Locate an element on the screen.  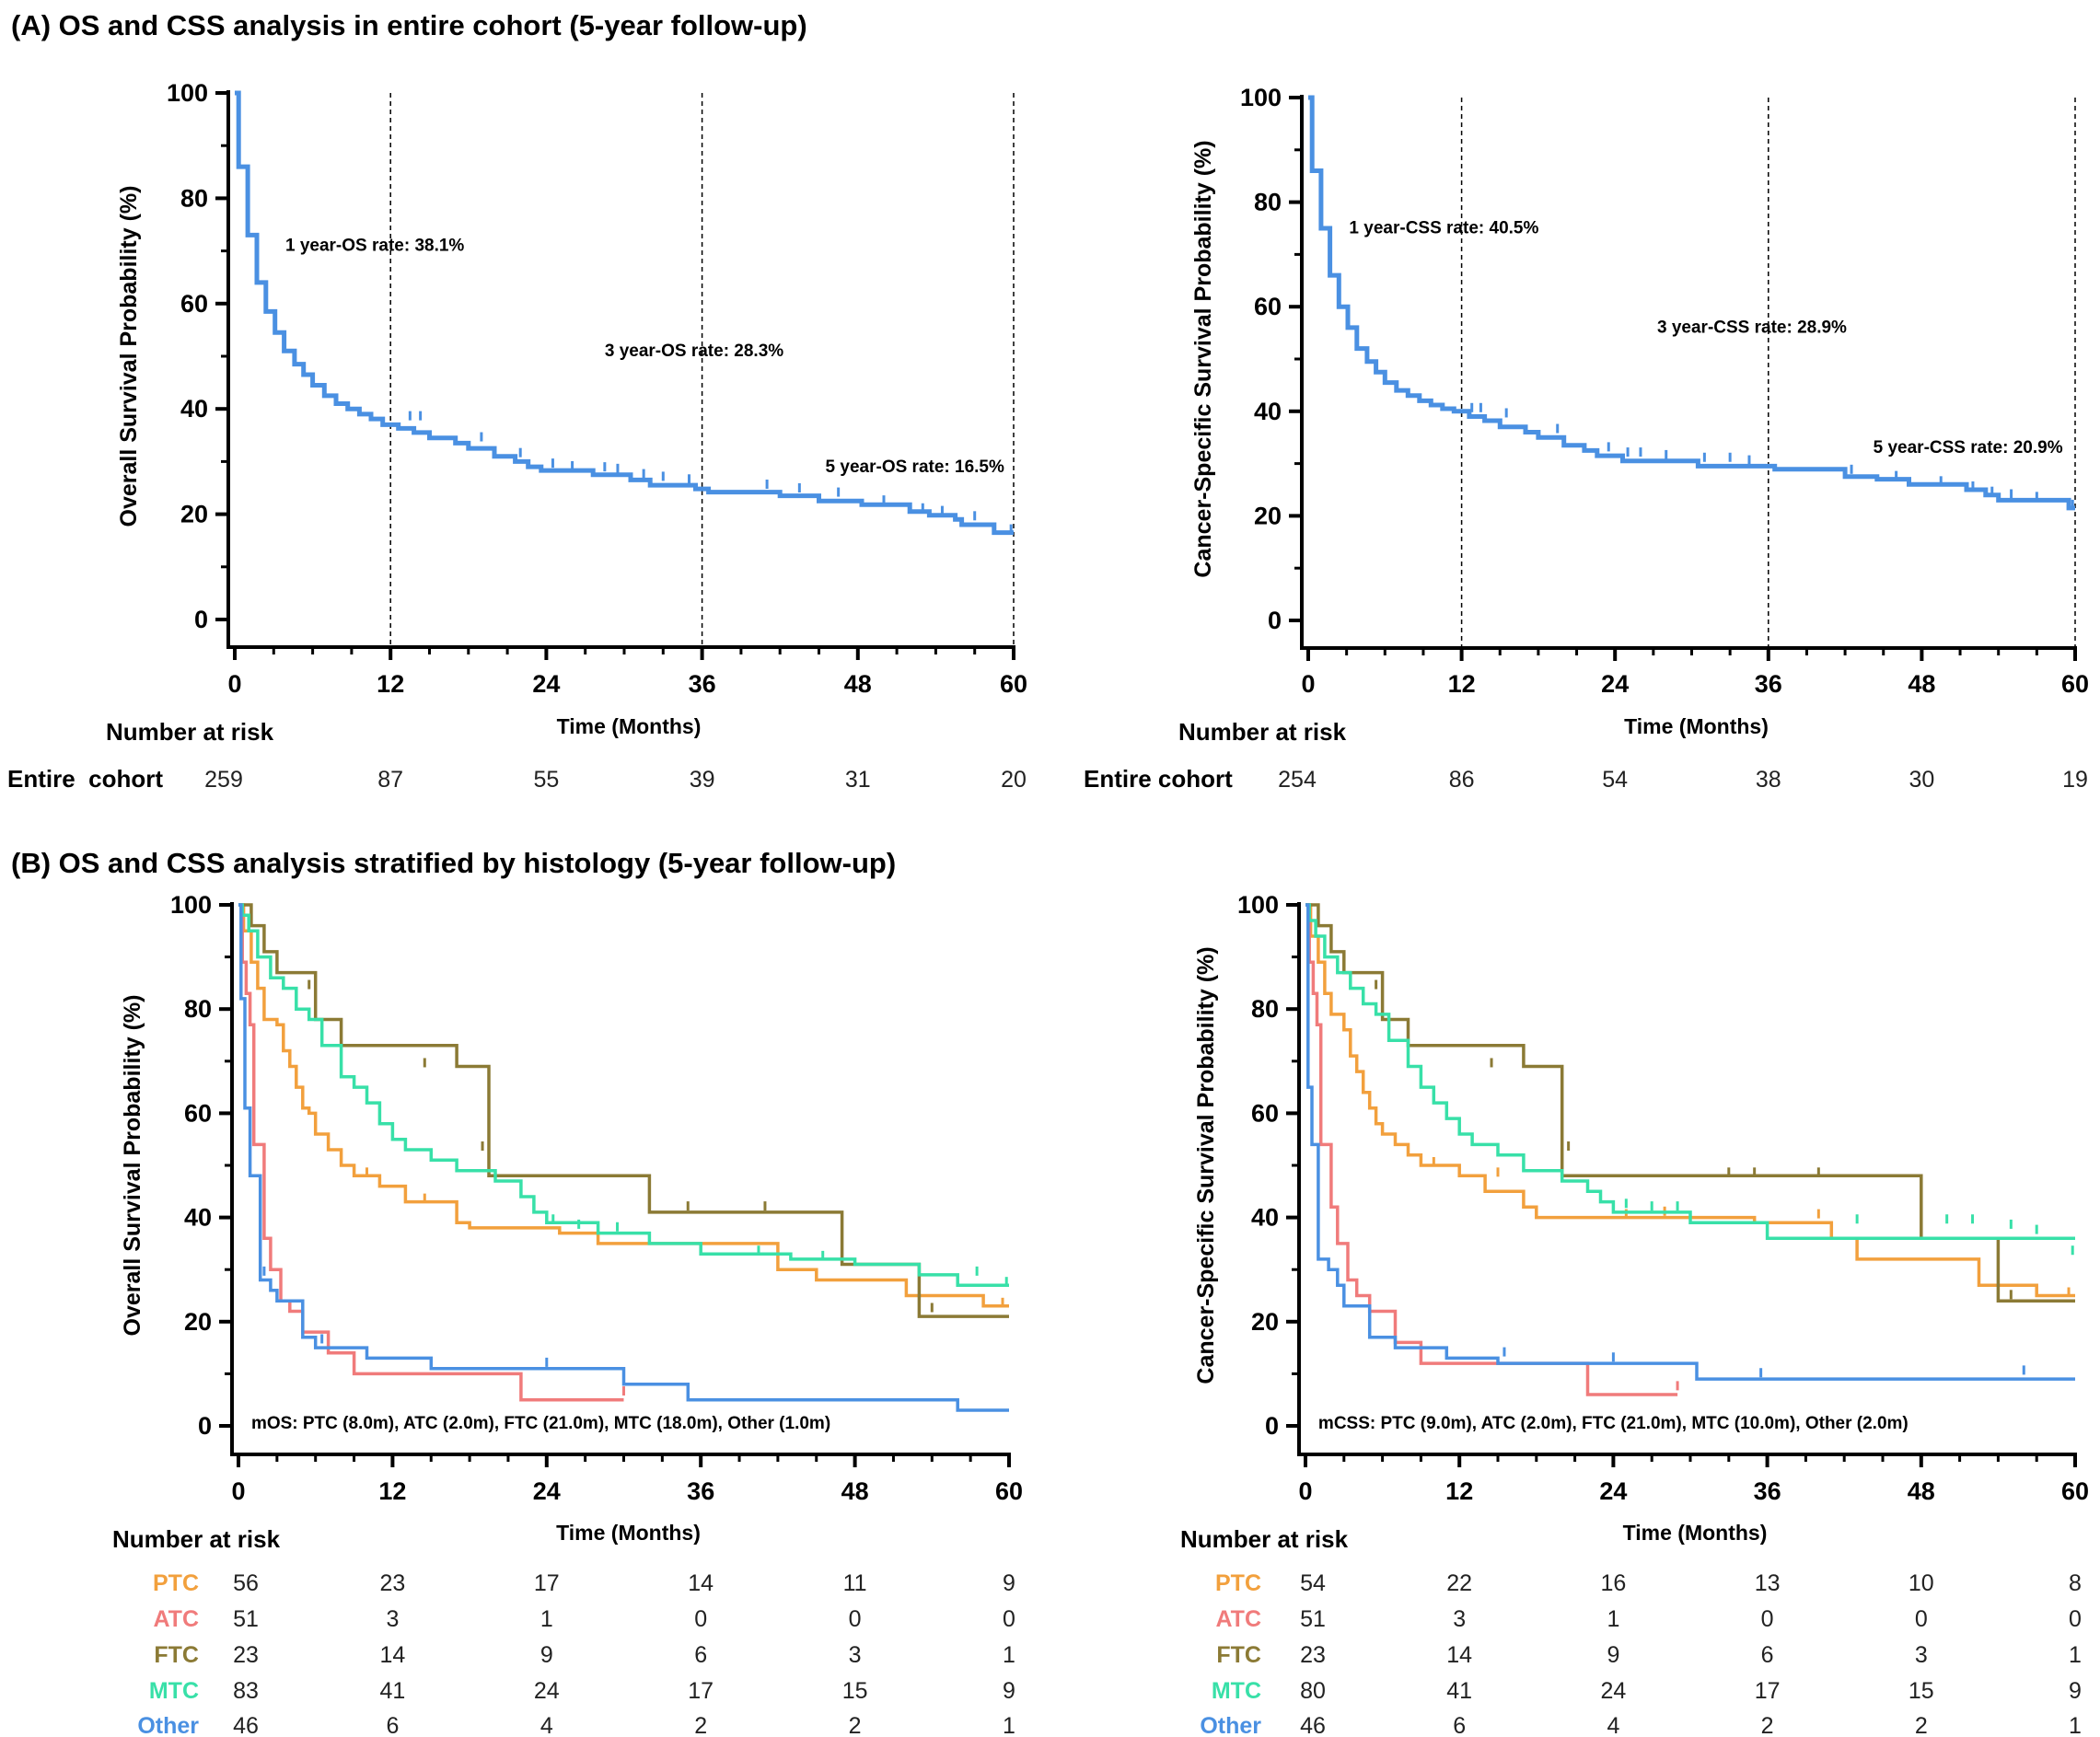
risk-count: 15 is located at coordinates (855, 1691).